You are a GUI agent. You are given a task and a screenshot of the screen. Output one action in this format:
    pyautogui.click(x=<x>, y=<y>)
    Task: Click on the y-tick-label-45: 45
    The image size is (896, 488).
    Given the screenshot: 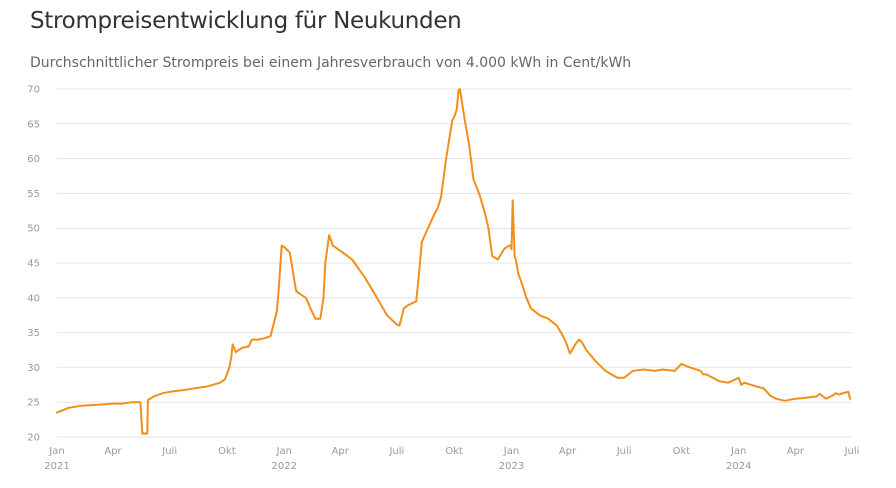 What is the action you would take?
    pyautogui.click(x=33, y=264)
    